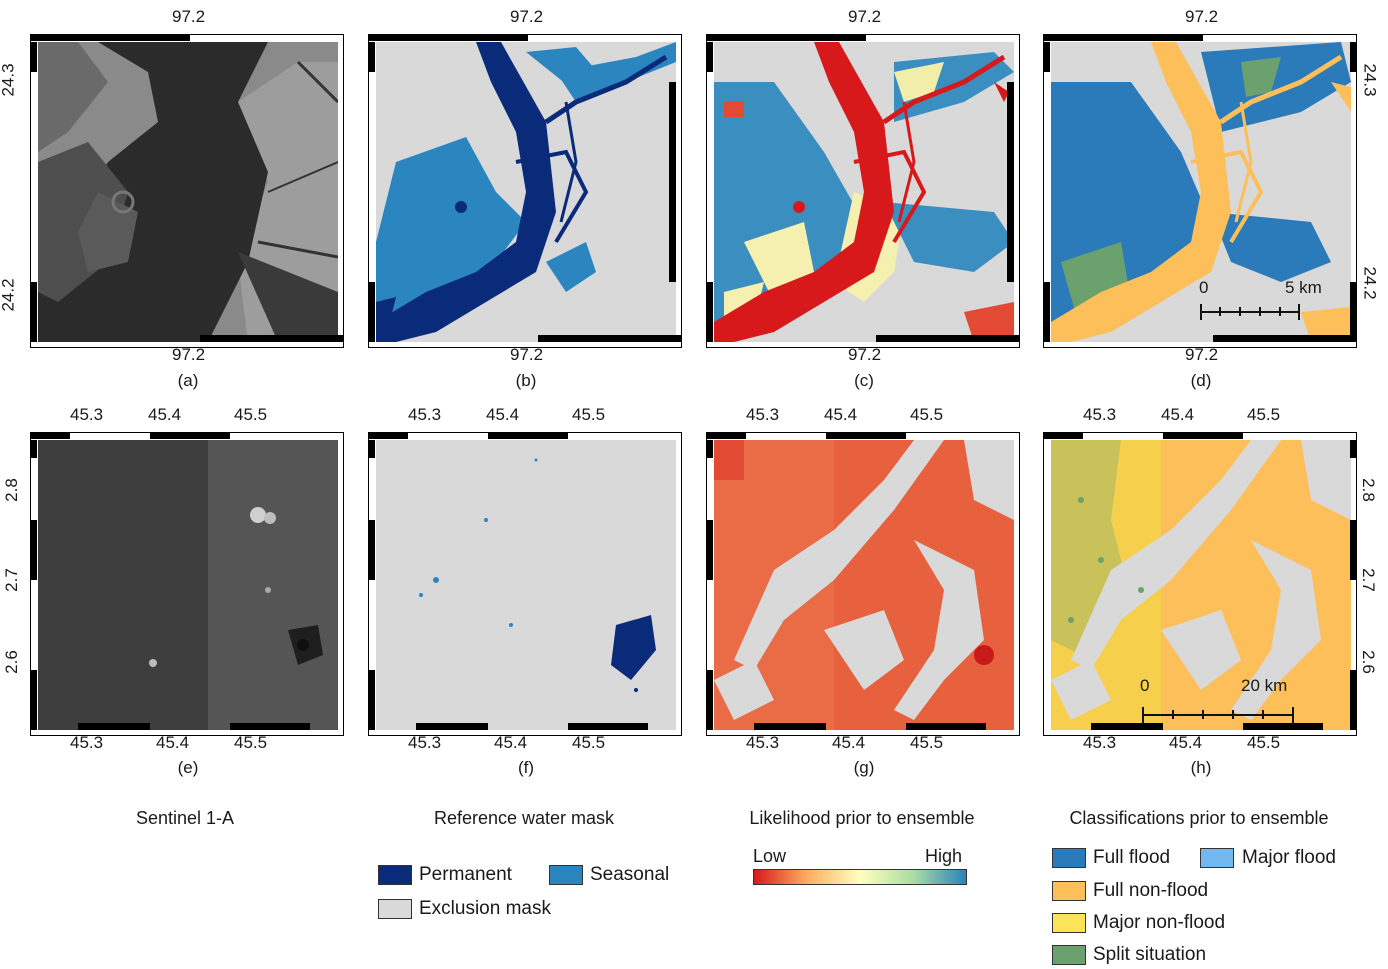 The image size is (1388, 969). Describe the element at coordinates (185, 818) in the screenshot. I see `column-title-sentinel: Sentinel 1-A` at that location.